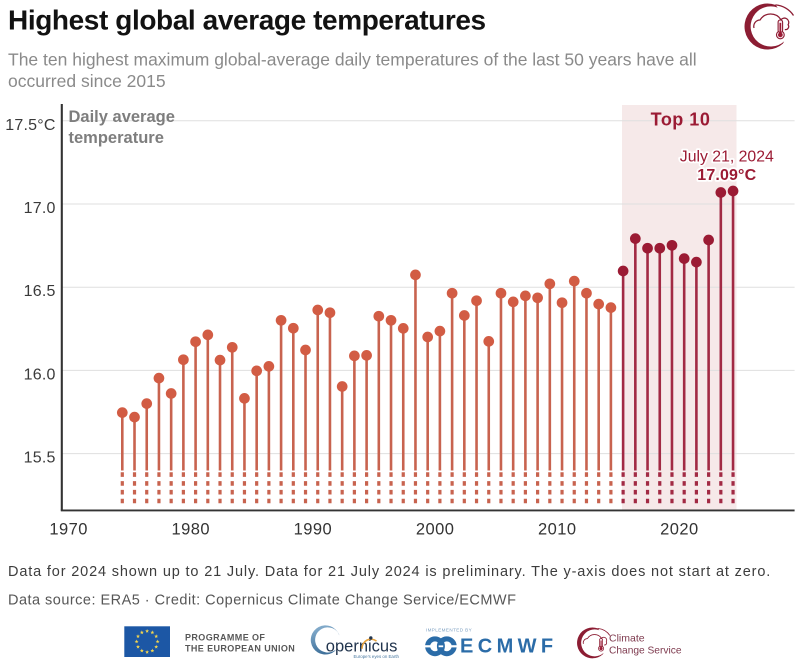 This screenshot has width=800, height=671. I want to click on svg-text: temperature, so click(116, 138).